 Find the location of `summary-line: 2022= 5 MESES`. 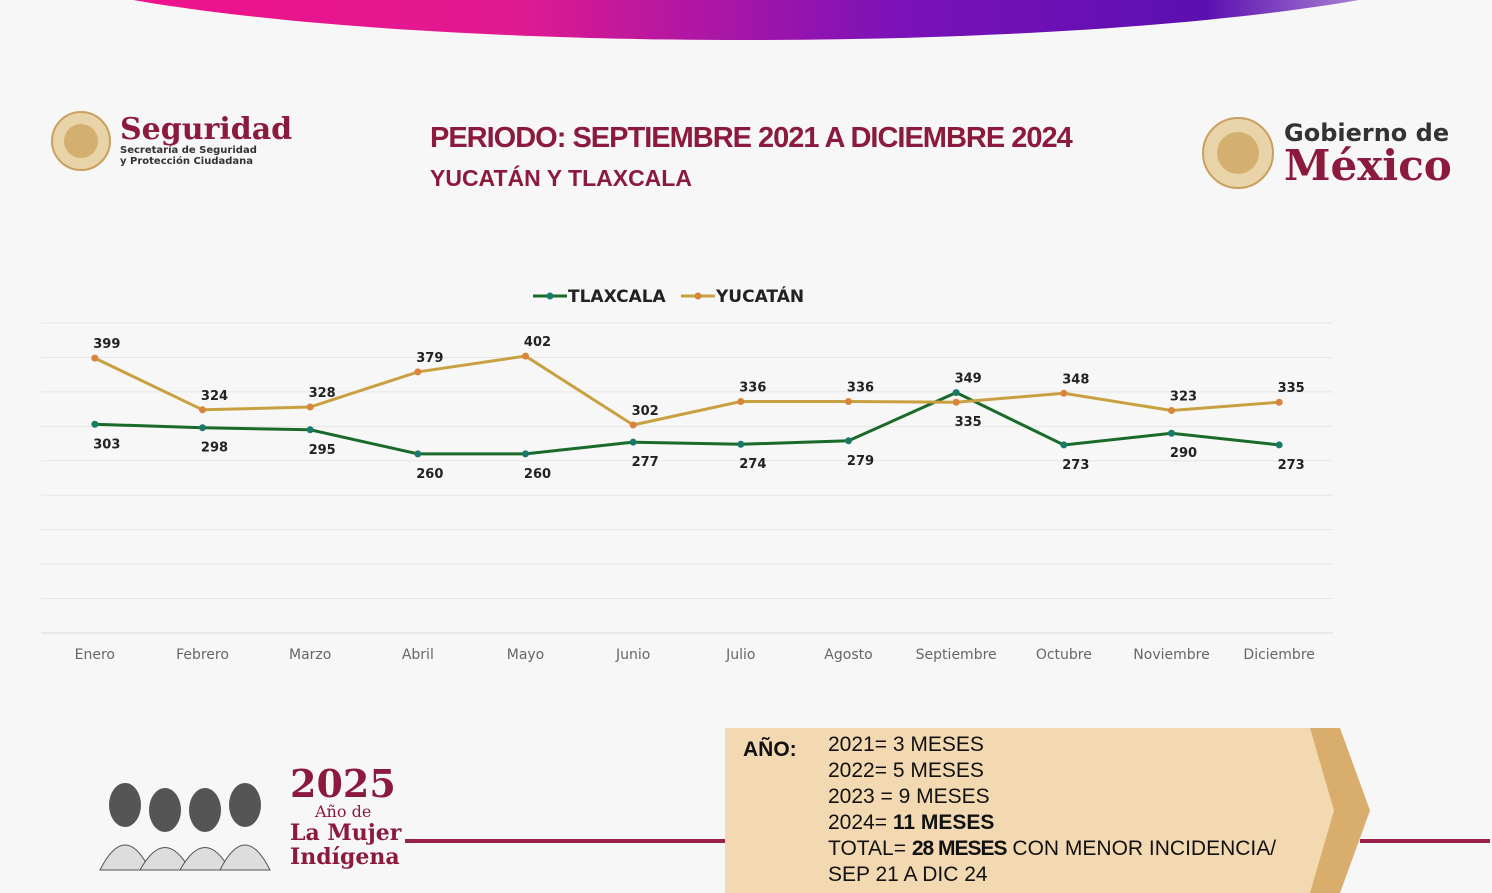

summary-line: 2022= 5 MESES is located at coordinates (906, 770).